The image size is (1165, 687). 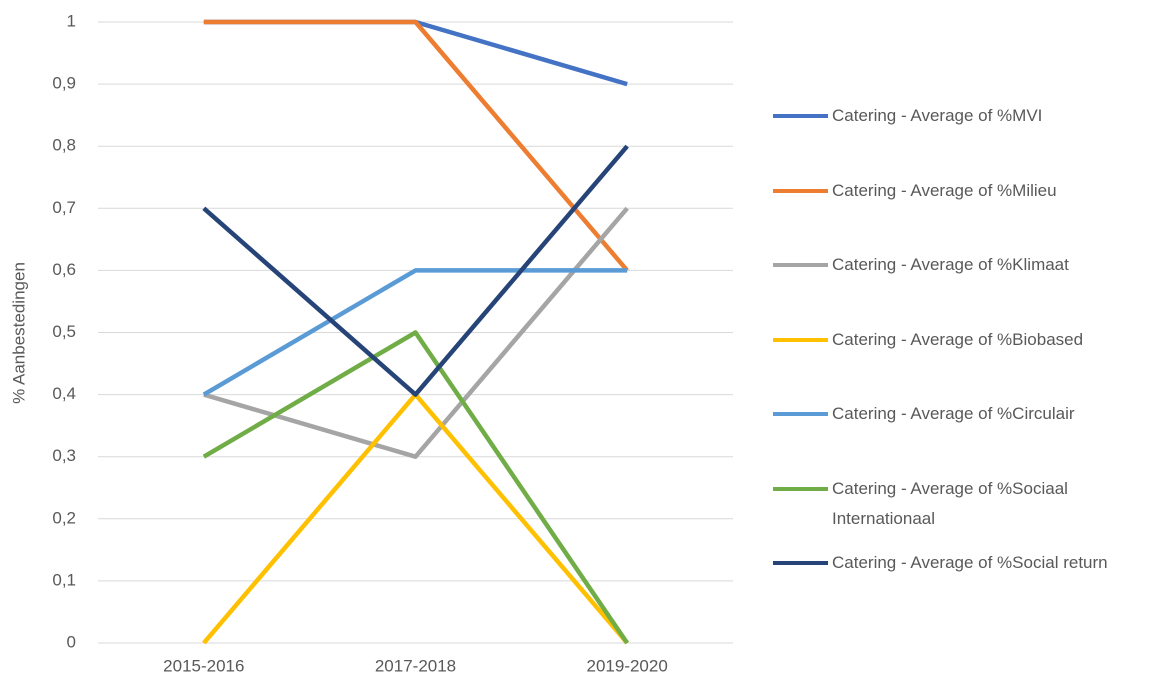 I want to click on y-tick-label: 0,4, so click(x=64, y=393).